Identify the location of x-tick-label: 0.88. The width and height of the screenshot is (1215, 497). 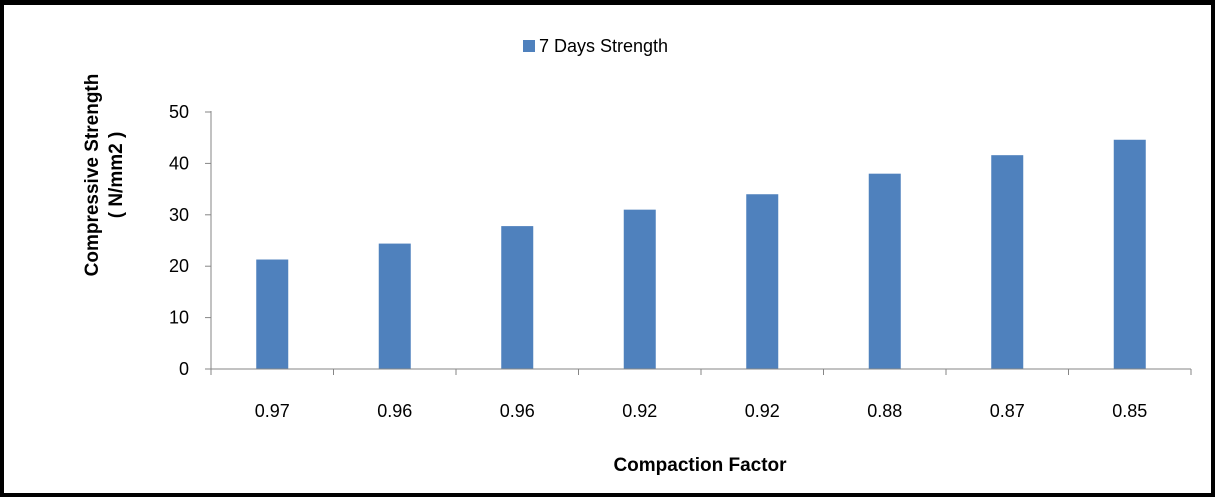
(884, 411).